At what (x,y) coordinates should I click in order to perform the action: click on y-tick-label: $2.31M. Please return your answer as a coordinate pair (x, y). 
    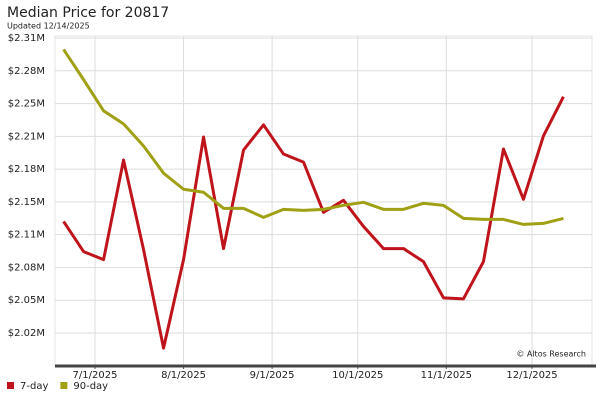
    Looking at the image, I should click on (26, 38).